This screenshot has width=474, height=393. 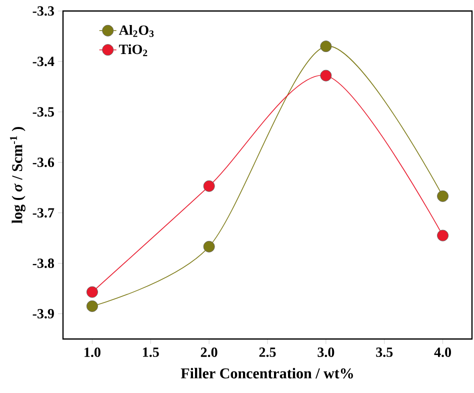 I want to click on y-tick-label: -3.3, so click(x=43, y=11).